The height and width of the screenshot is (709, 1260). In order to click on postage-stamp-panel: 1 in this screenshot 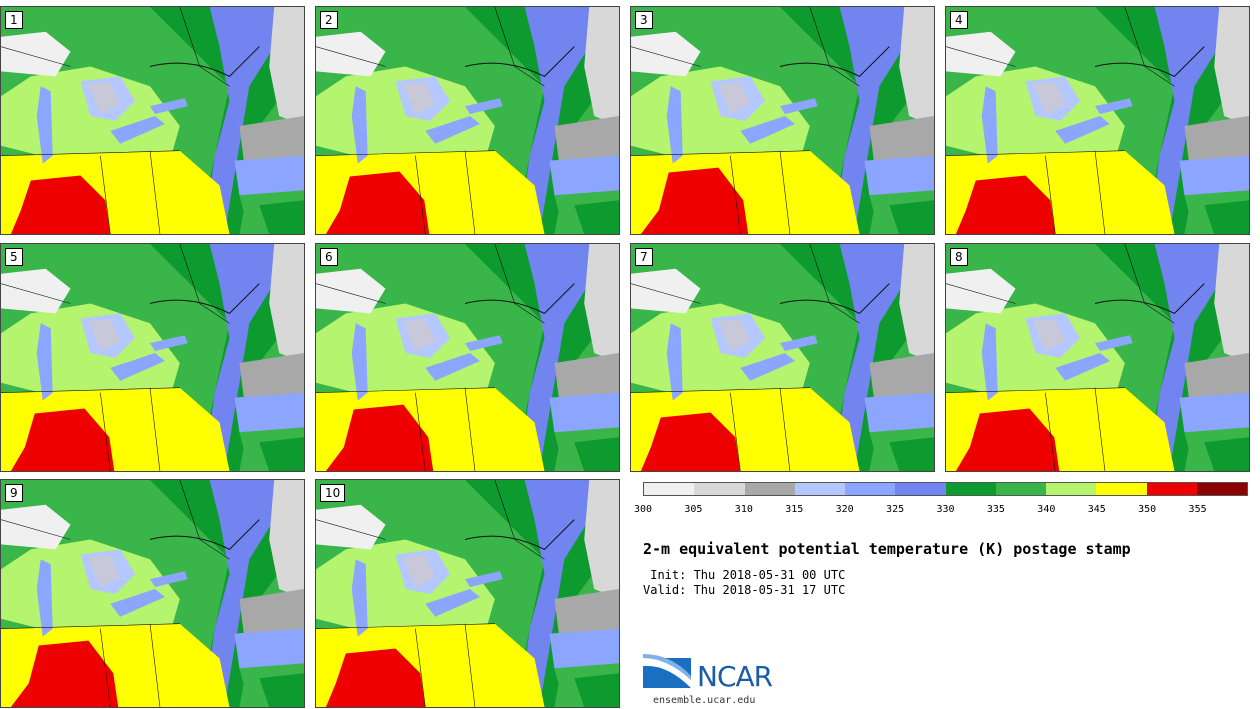, I will do `click(152, 120)`.